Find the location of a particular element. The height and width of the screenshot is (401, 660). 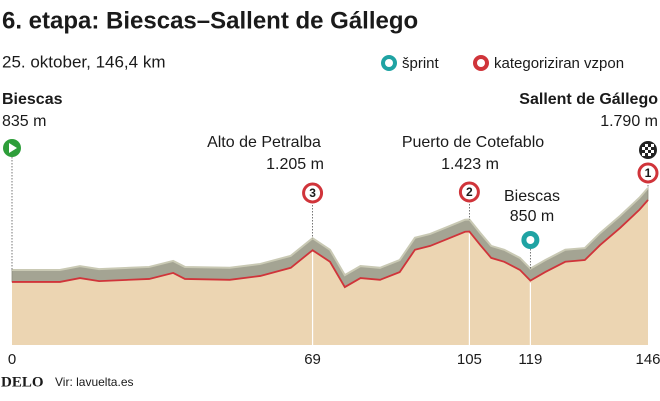

climb-category: 1 is located at coordinates (648, 173).